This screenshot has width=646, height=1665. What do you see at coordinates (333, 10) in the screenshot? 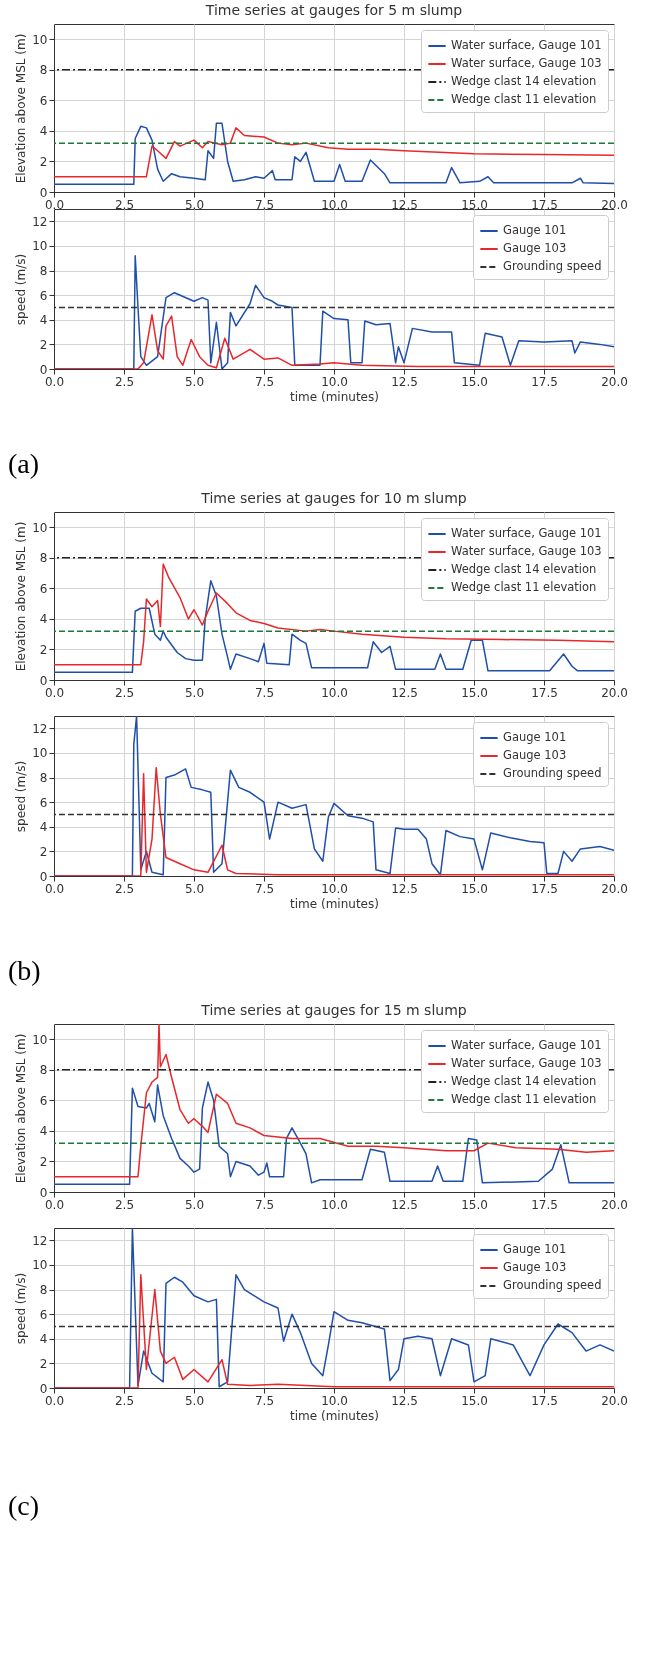
I see `chart-title: Time series at gauges for 5 m slump` at bounding box center [333, 10].